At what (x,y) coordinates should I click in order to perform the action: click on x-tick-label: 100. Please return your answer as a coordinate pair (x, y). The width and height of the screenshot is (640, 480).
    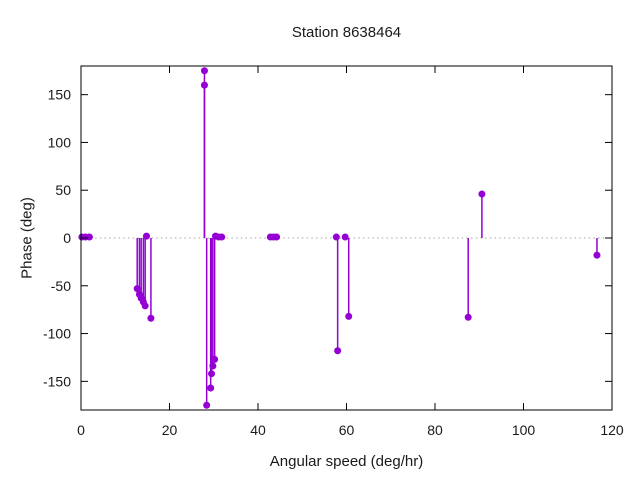
    Looking at the image, I should click on (524, 430).